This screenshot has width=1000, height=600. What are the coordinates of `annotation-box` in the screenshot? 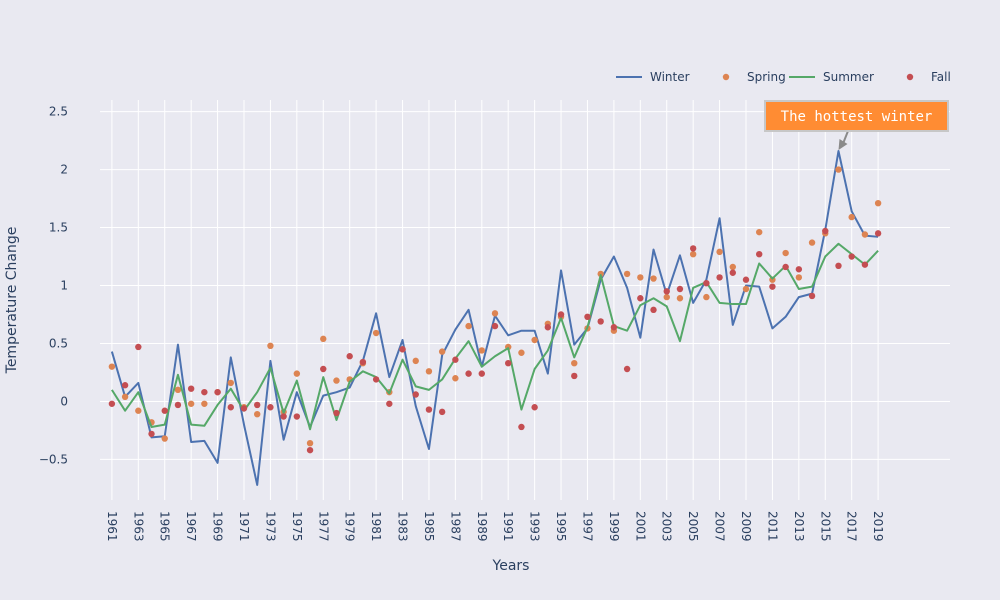 It's located at (856, 116).